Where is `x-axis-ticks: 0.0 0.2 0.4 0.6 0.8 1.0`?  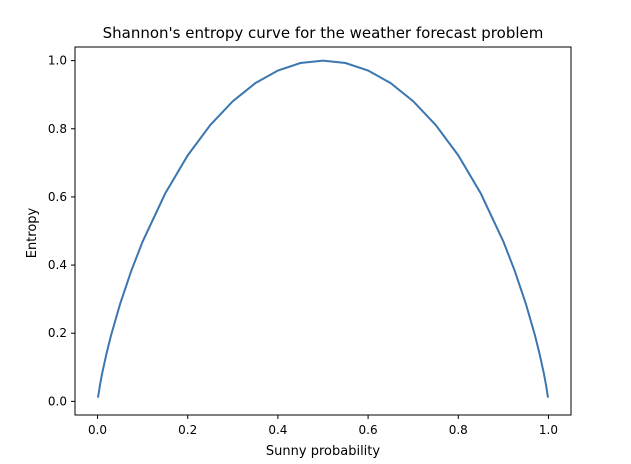 x-axis-ticks: 0.0 0.2 0.4 0.6 0.8 1.0 is located at coordinates (323, 426).